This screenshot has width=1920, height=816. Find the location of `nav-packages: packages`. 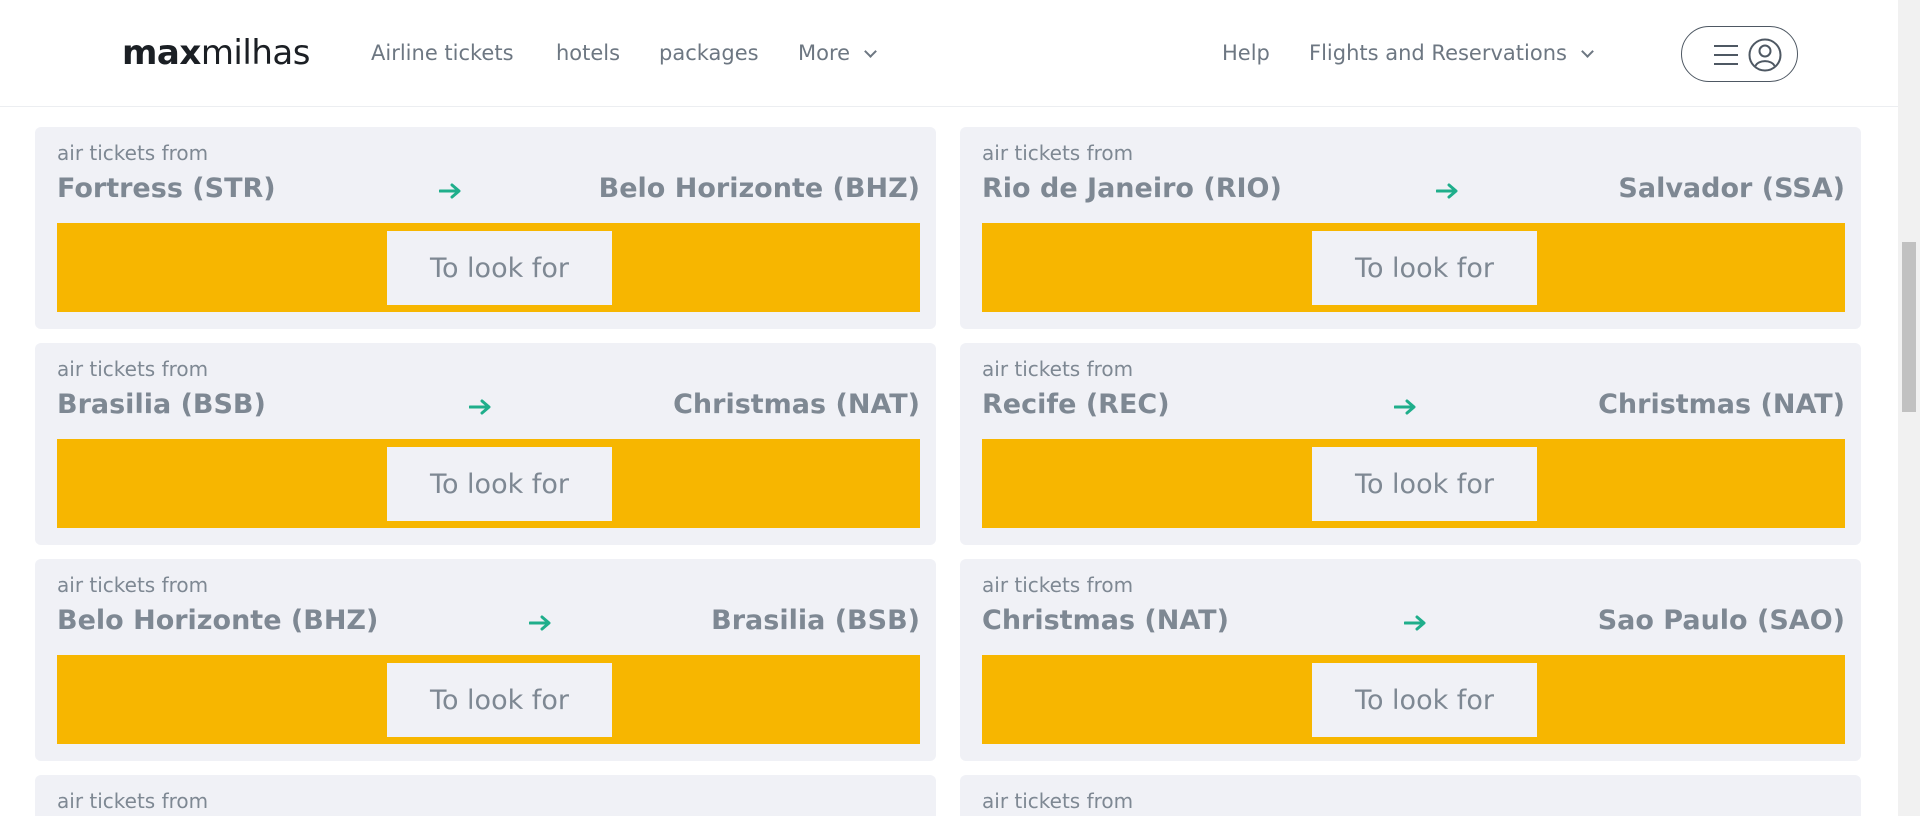

nav-packages: packages is located at coordinates (709, 53).